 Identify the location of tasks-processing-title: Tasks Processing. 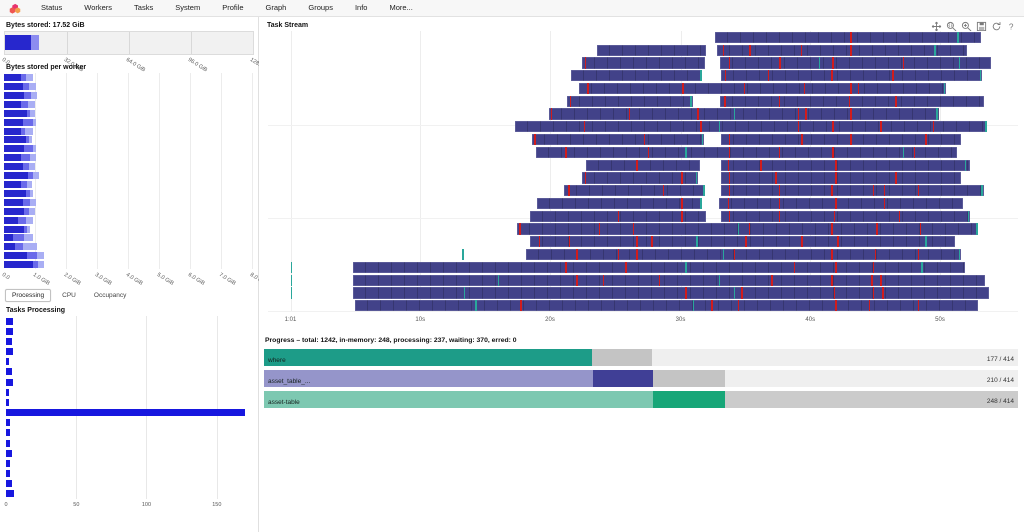
(36, 310).